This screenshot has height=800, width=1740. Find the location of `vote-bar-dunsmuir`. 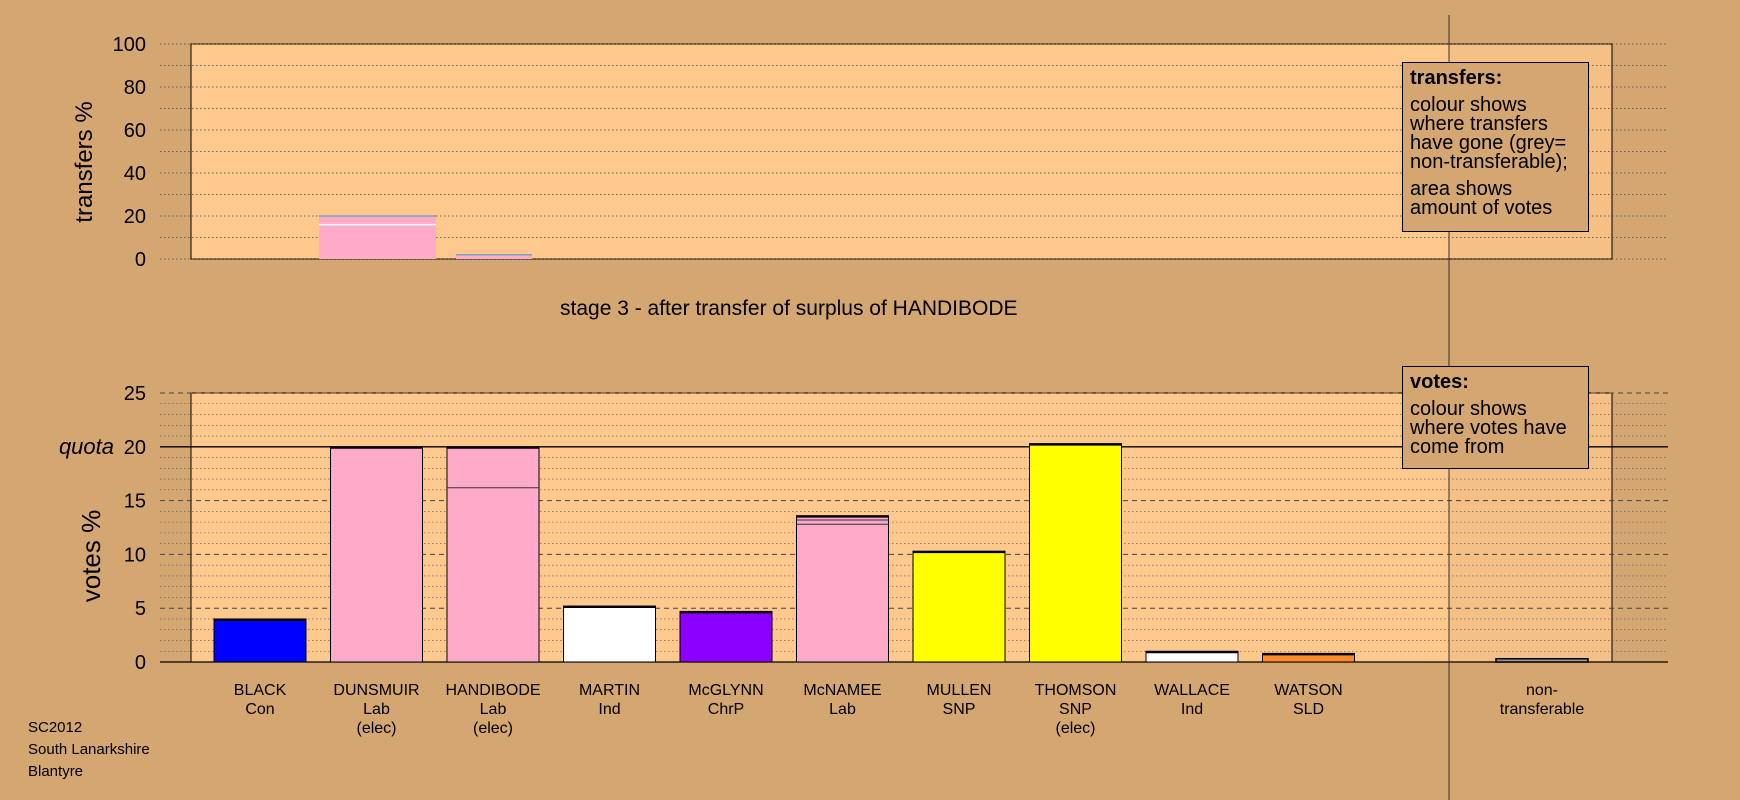

vote-bar-dunsmuir is located at coordinates (376, 554).